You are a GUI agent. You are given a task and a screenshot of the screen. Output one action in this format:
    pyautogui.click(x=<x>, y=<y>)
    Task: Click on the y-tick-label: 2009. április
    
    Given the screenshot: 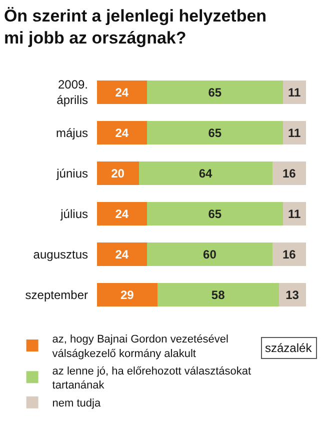 What is the action you would take?
    pyautogui.click(x=72, y=93)
    